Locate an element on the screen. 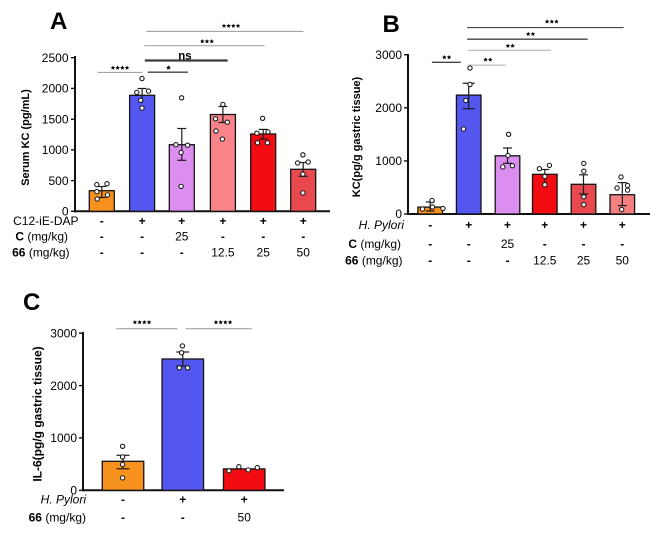  svg-text: 500 is located at coordinates (58, 181).